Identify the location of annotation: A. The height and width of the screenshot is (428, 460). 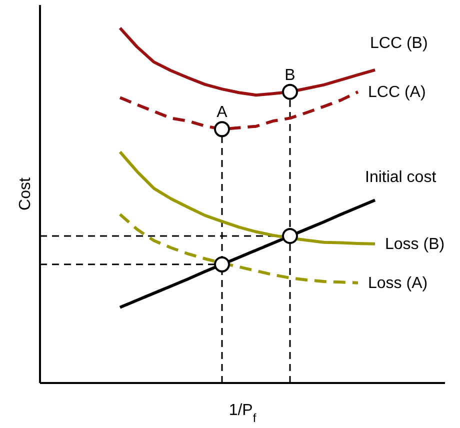
(222, 113).